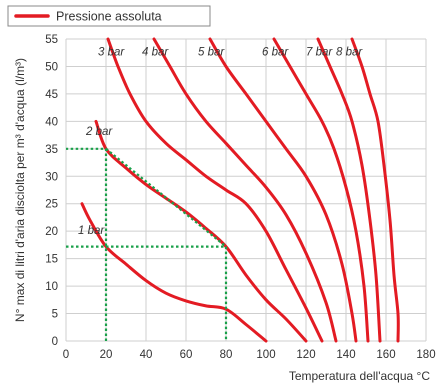 The height and width of the screenshot is (385, 438). What do you see at coordinates (265, 355) in the screenshot?
I see `x-tick-label: 100` at bounding box center [265, 355].